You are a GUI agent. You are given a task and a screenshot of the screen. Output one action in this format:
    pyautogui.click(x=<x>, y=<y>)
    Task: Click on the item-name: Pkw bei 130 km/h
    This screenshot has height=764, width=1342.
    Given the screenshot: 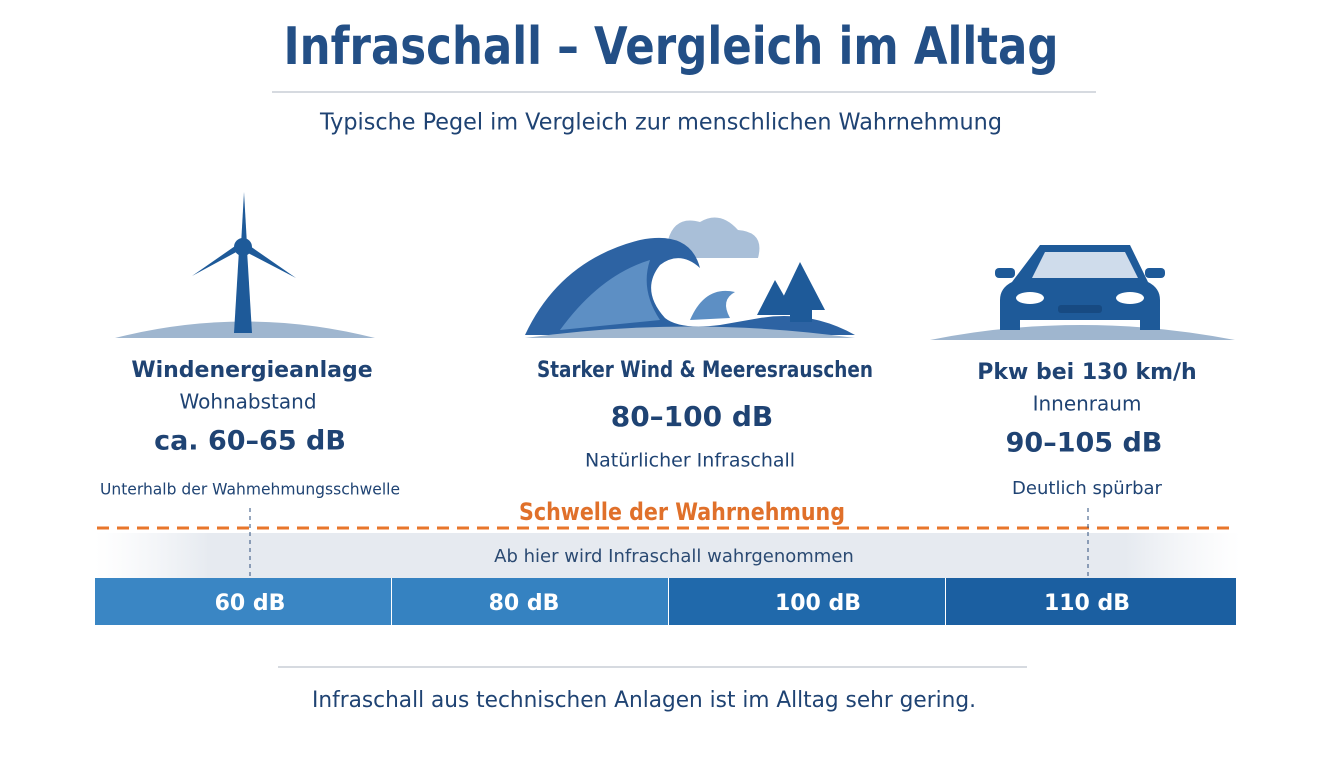 What is the action you would take?
    pyautogui.click(x=1086, y=372)
    